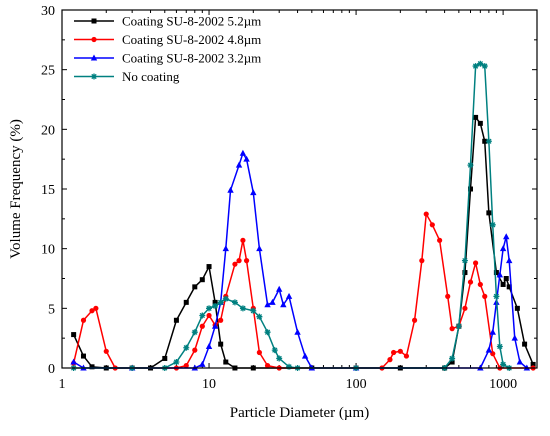  What do you see at coordinates (48, 71) in the screenshot?
I see `y-tick-label: 25` at bounding box center [48, 71].